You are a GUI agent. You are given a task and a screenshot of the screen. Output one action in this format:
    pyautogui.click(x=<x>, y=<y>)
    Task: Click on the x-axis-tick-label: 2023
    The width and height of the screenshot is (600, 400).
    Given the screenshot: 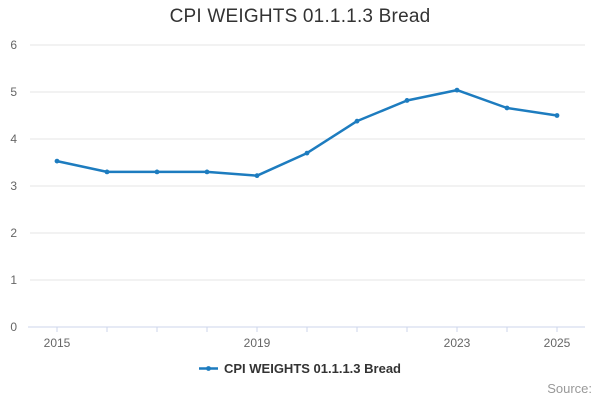 What is the action you would take?
    pyautogui.click(x=457, y=343)
    